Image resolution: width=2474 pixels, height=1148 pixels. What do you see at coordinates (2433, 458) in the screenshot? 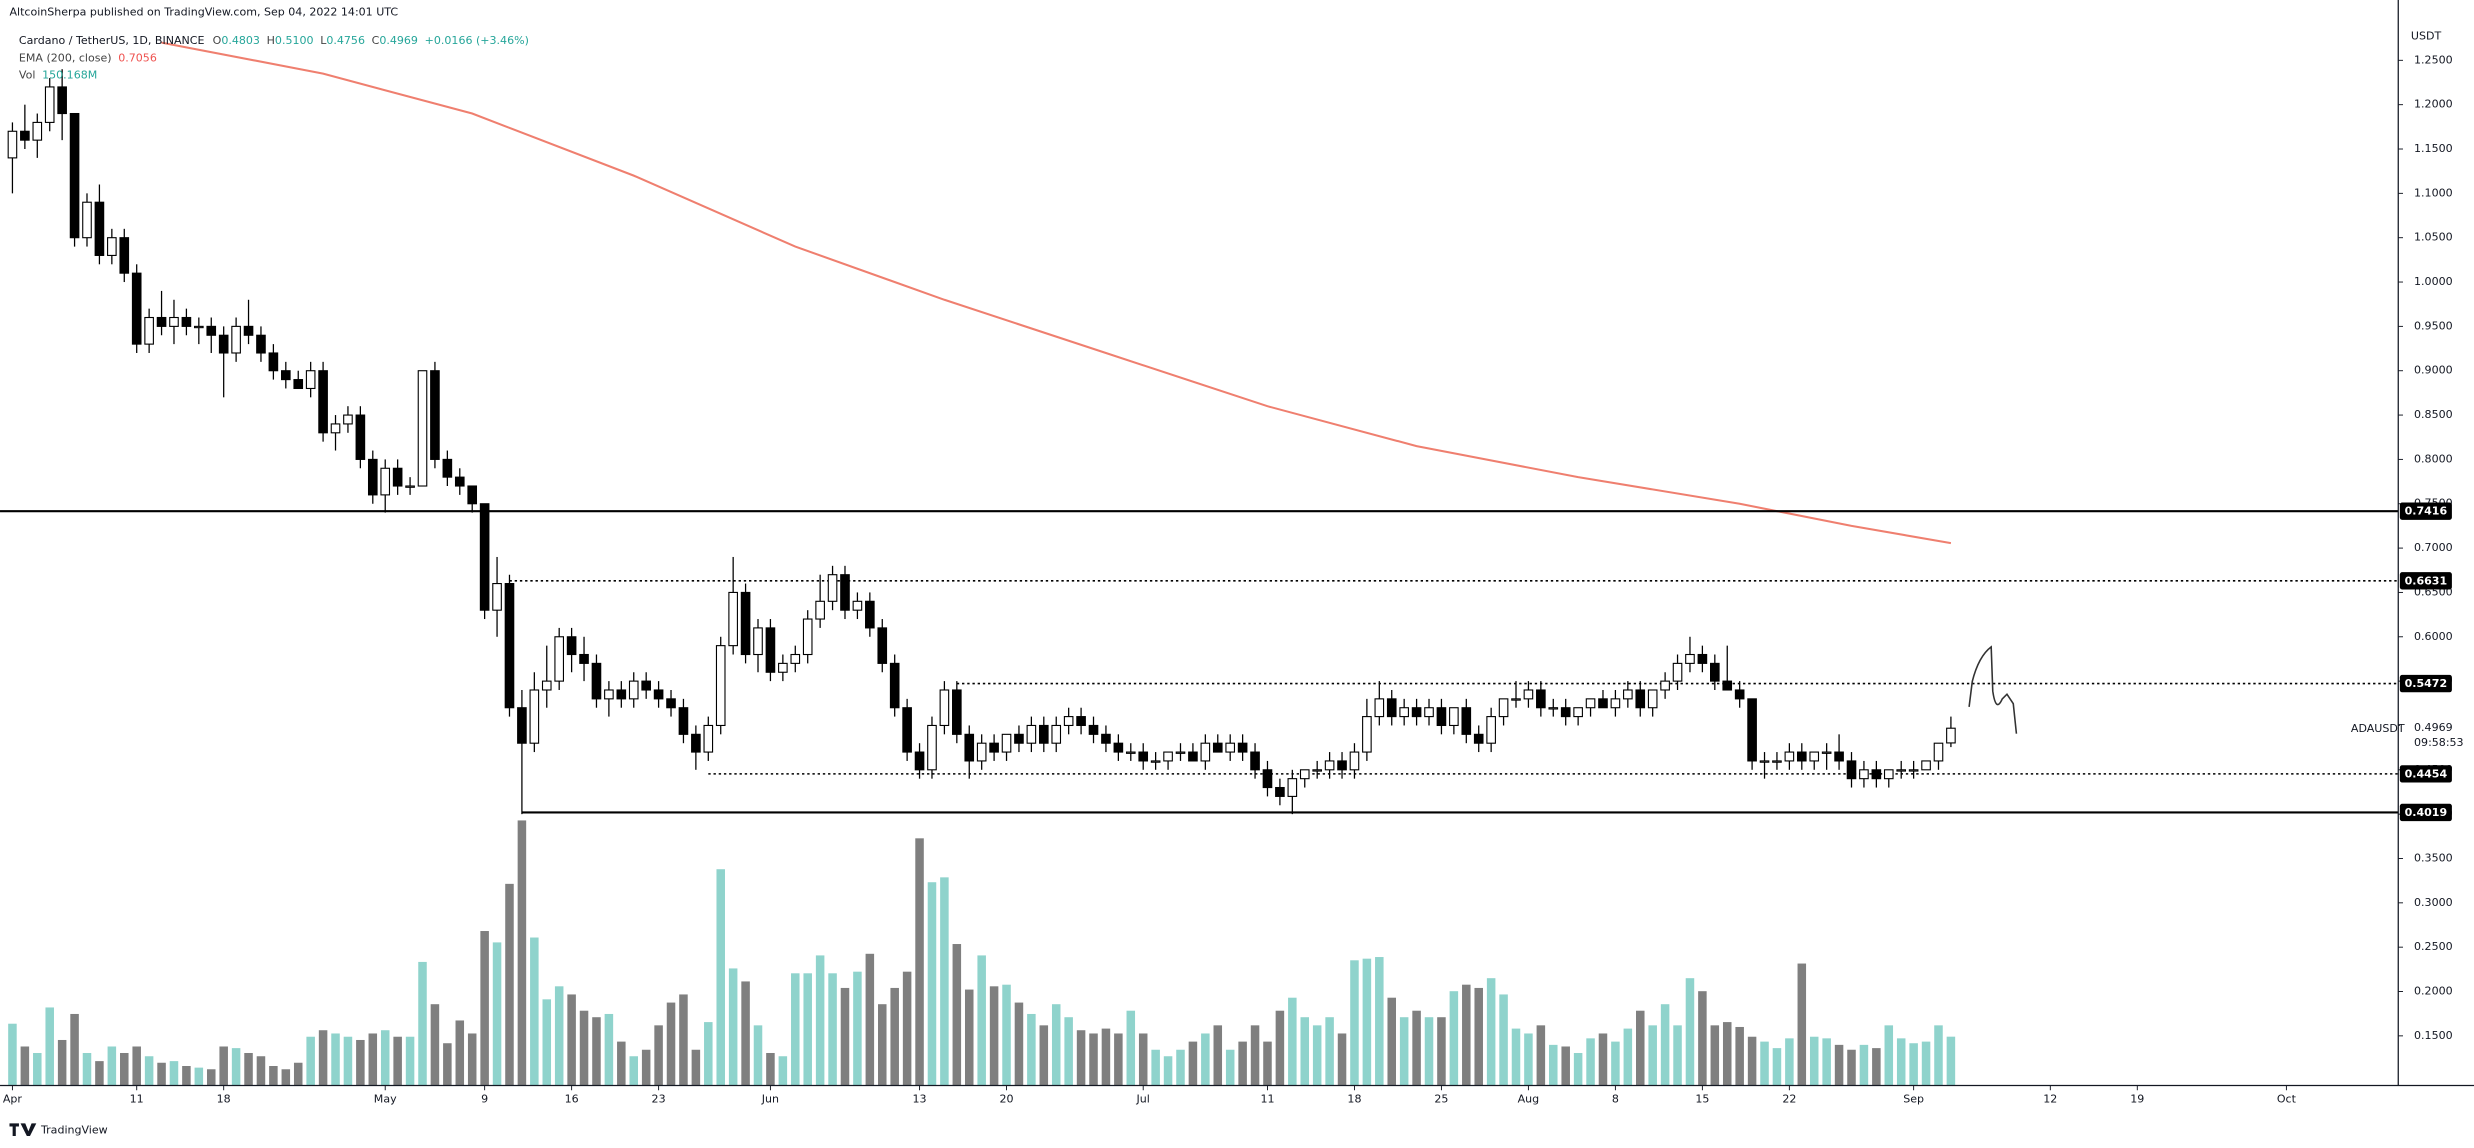
I see `y-tick-label: 0.8000` at bounding box center [2433, 458].